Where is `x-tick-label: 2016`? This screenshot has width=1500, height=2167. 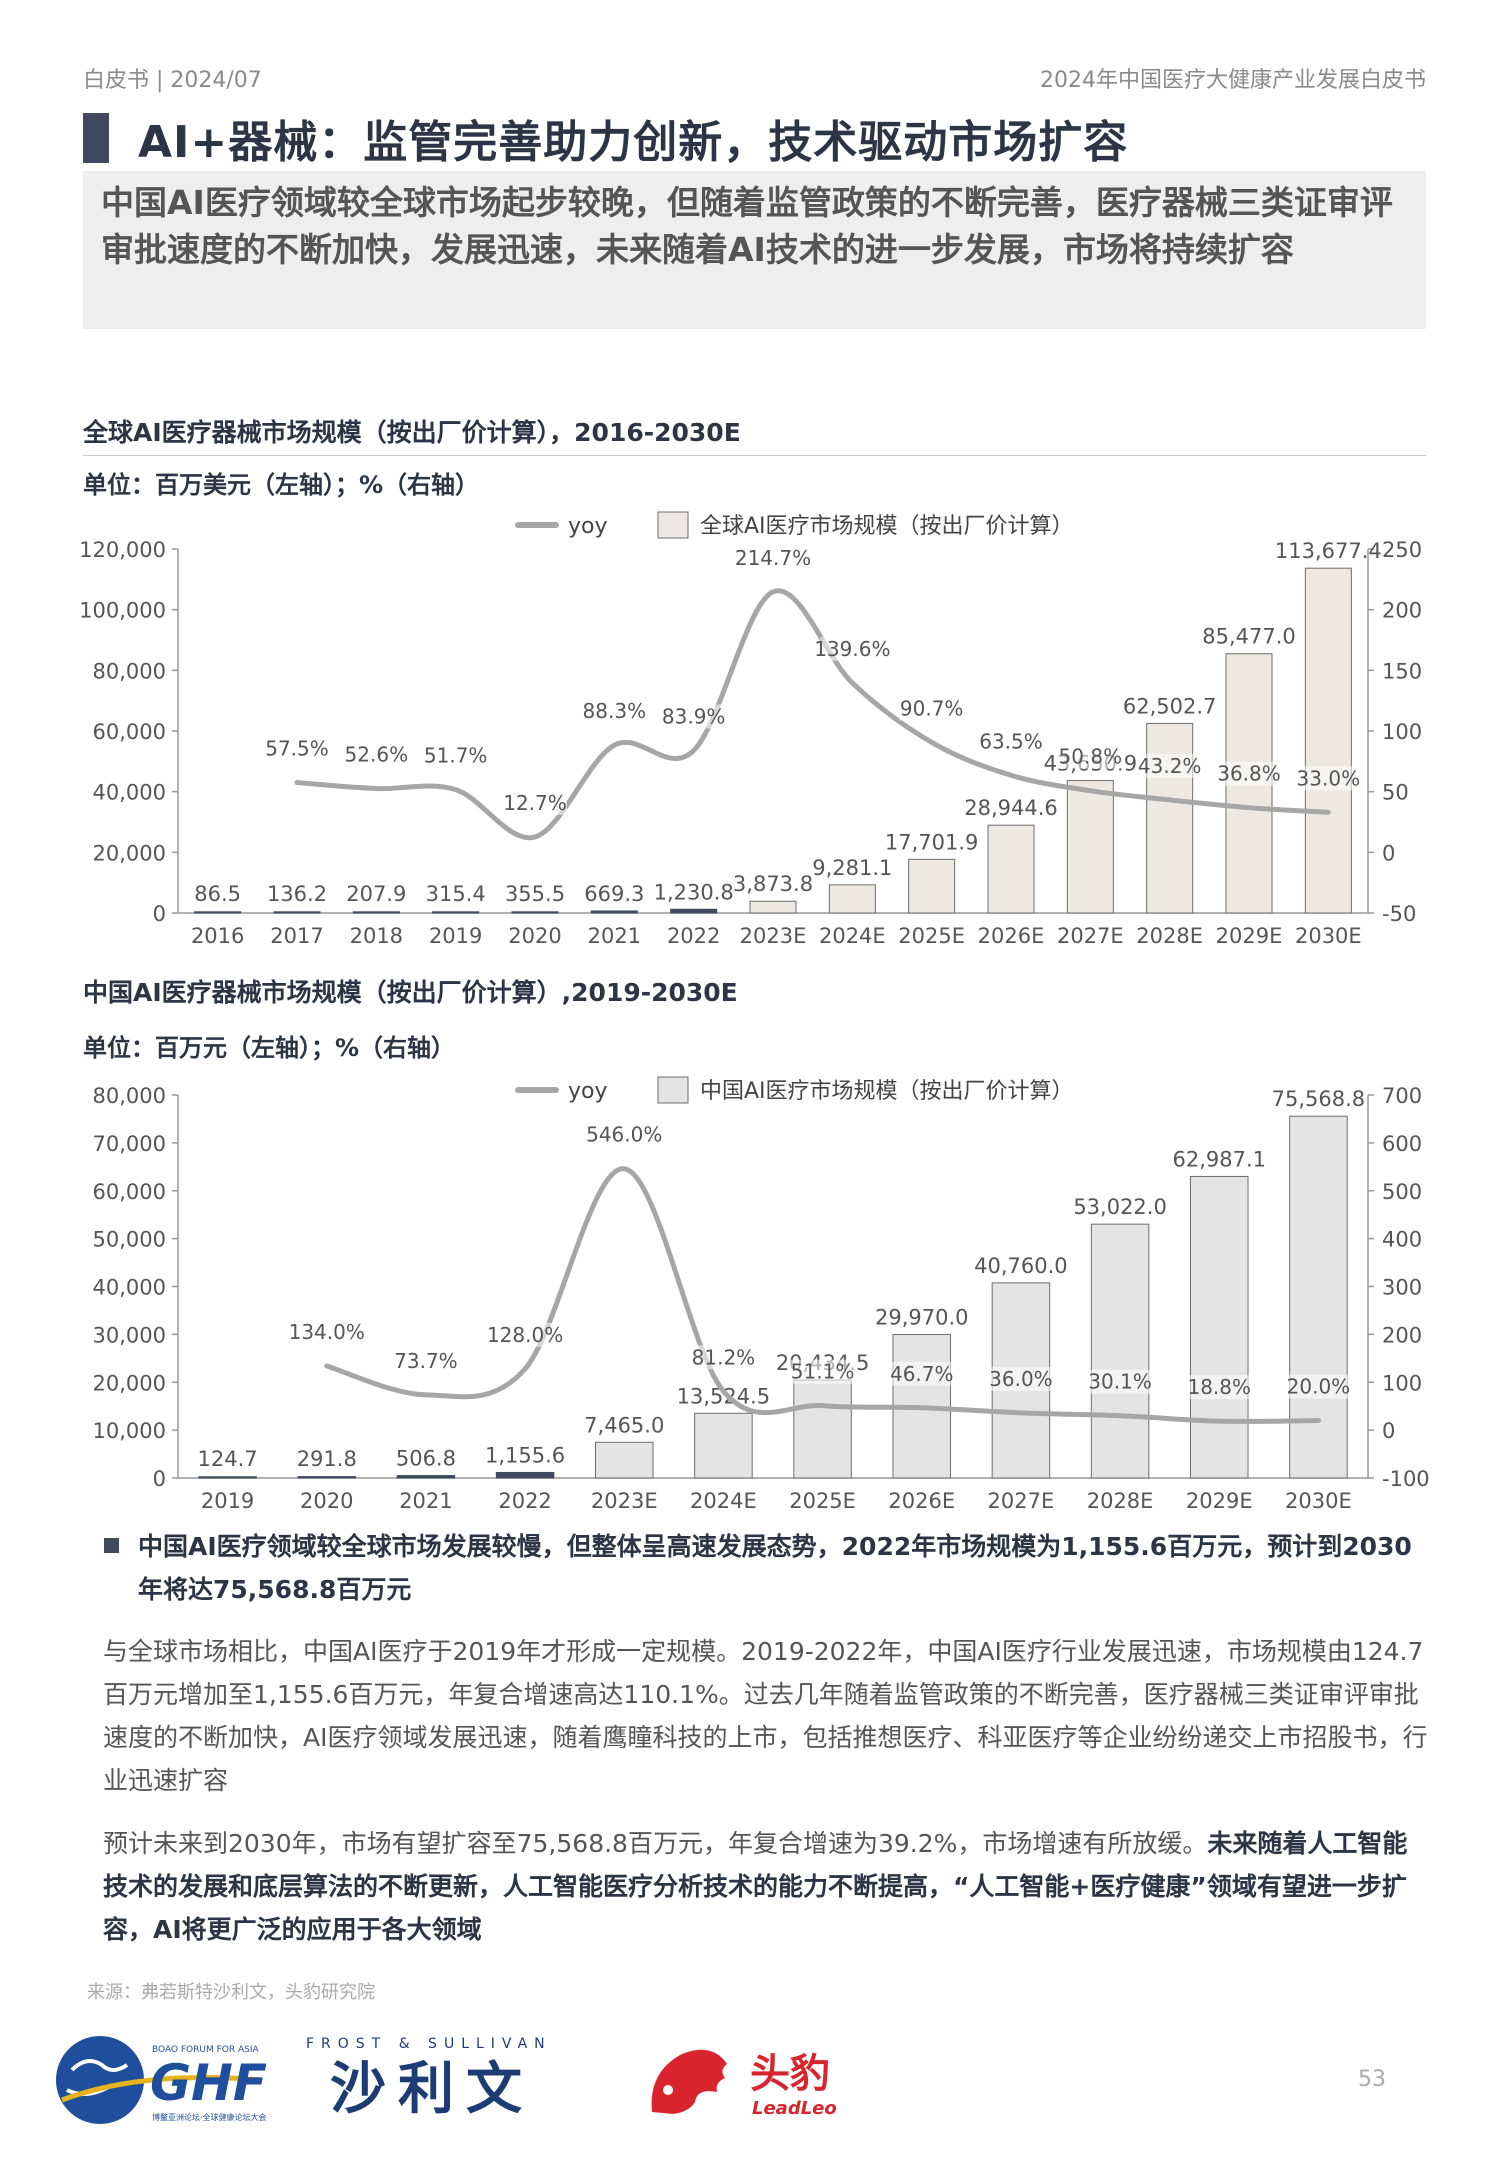 x-tick-label: 2016 is located at coordinates (217, 936).